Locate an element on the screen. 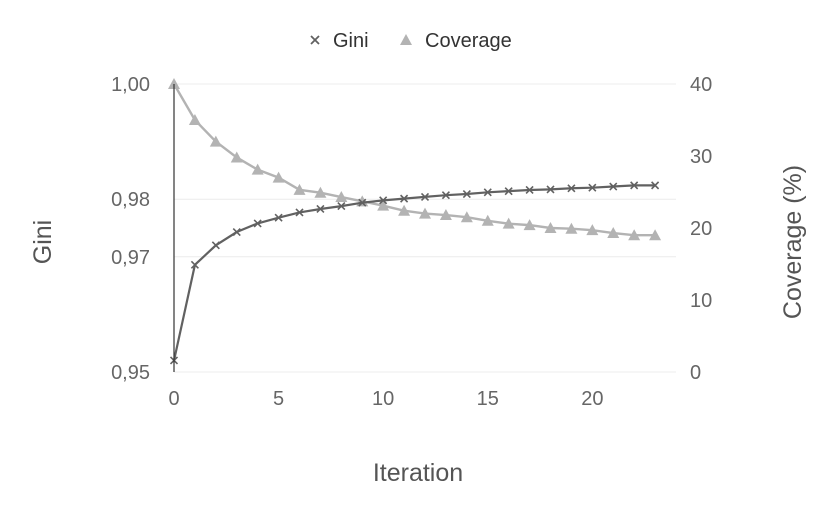 This screenshot has height=514, width=830. x-tick-label: 10 is located at coordinates (383, 399).